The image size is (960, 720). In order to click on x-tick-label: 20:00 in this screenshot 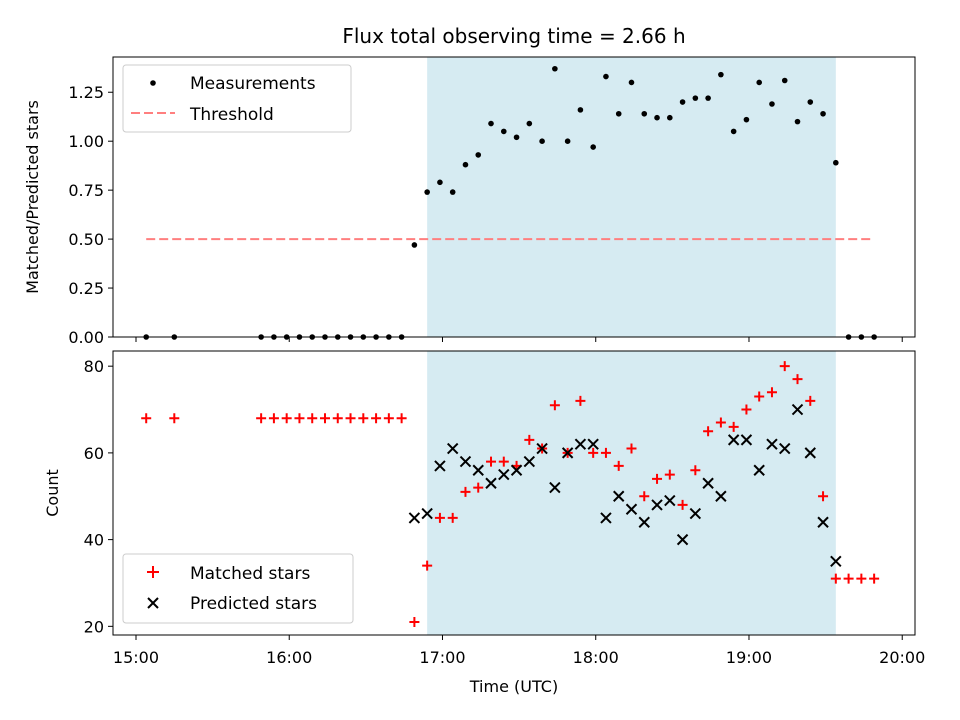, I will do `click(902, 657)`.